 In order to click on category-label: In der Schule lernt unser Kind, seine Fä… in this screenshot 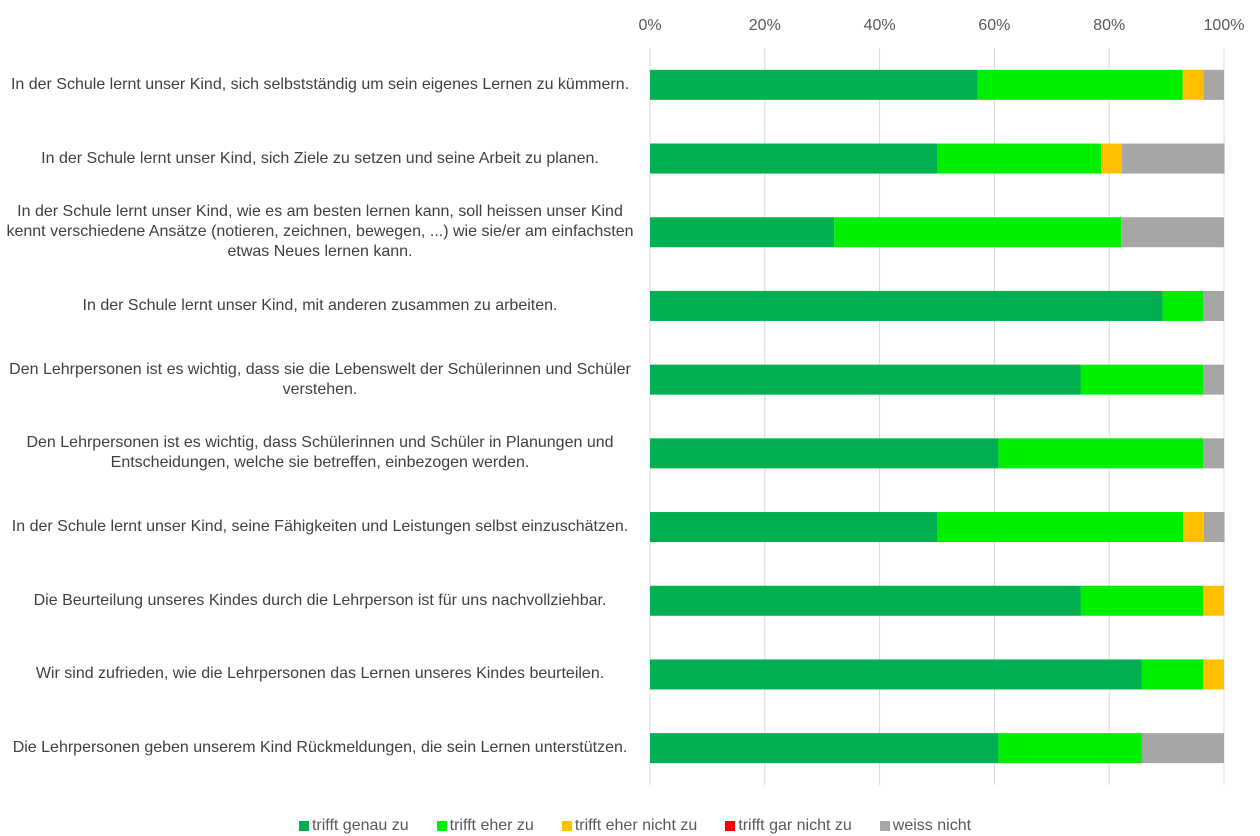, I will do `click(320, 527)`.